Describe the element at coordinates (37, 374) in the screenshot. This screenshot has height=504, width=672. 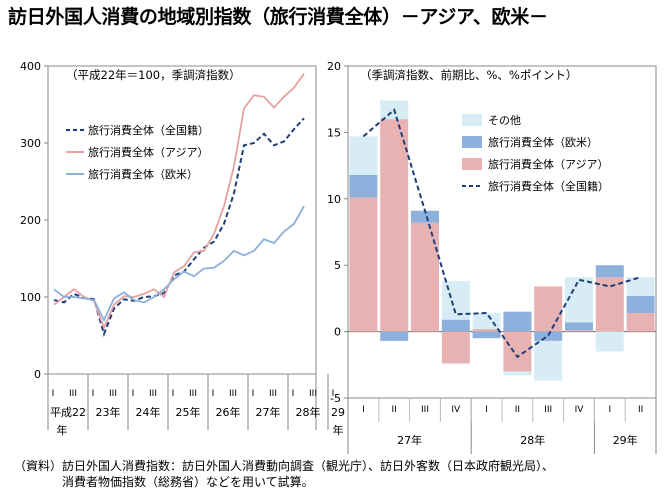
I see `left-y-tick-label: 0` at that location.